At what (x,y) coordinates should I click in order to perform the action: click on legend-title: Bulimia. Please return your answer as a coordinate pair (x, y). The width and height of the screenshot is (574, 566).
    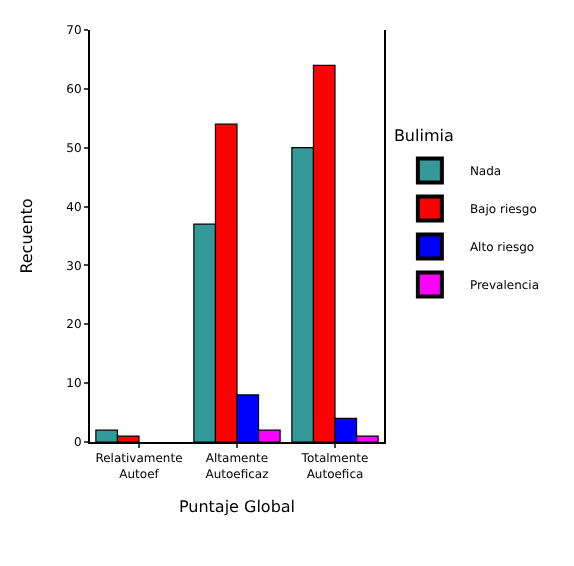
    Looking at the image, I should click on (423, 136).